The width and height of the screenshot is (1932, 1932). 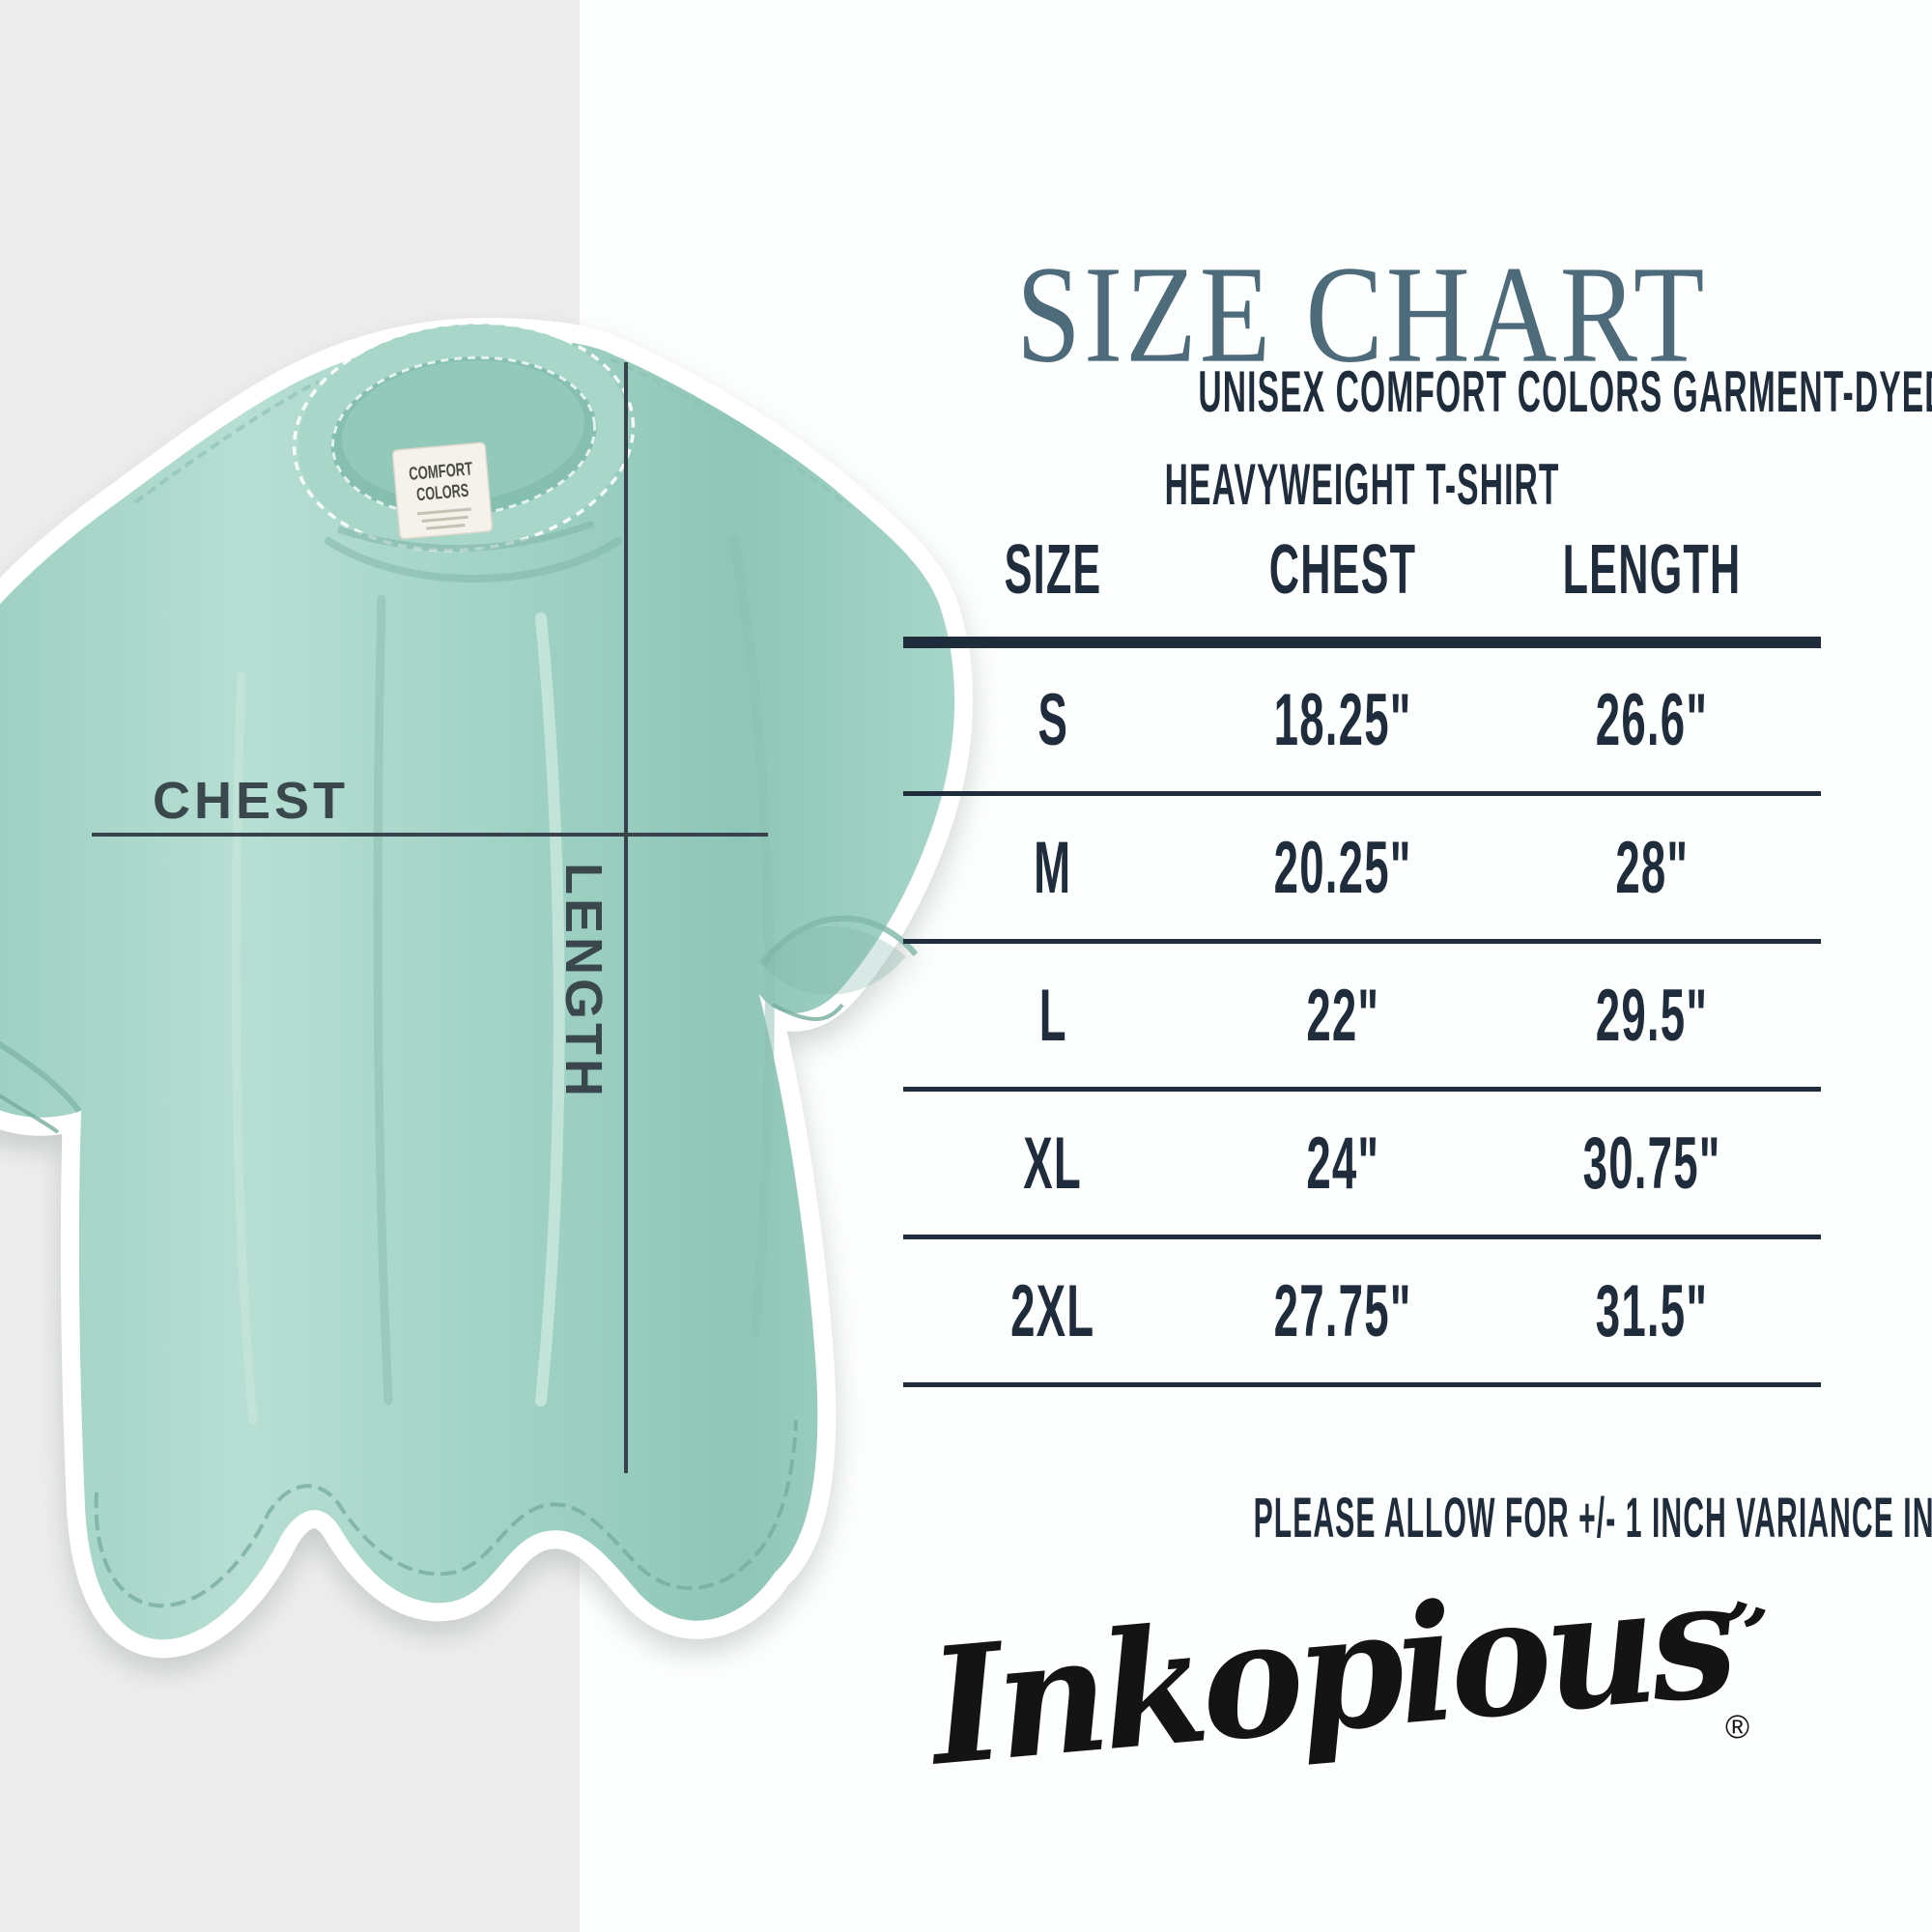 I want to click on header-chest: CHEST, so click(x=1342, y=569).